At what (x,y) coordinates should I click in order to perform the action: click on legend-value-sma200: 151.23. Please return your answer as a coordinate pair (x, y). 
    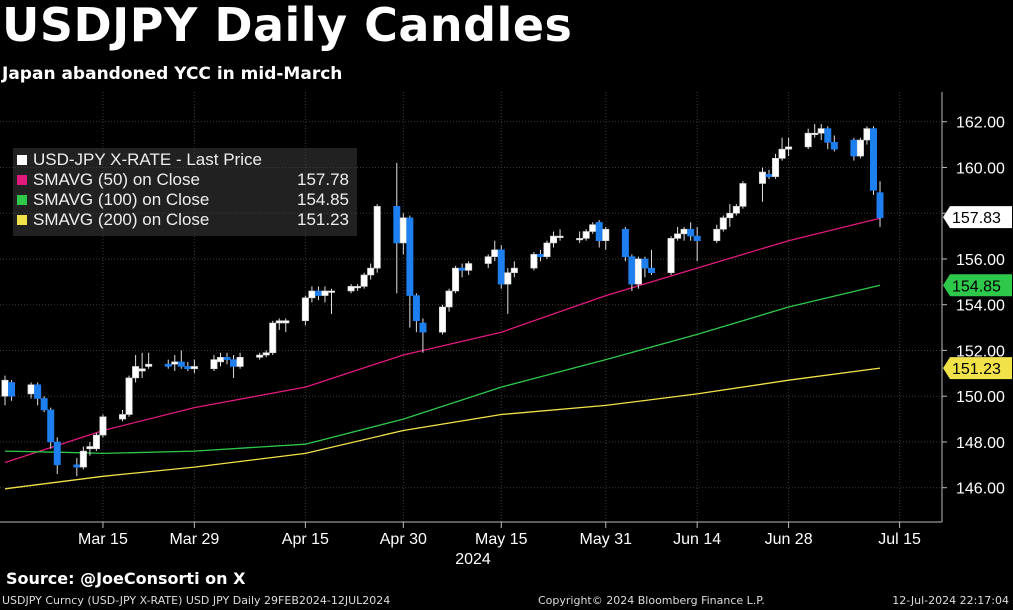
    Looking at the image, I should click on (323, 219).